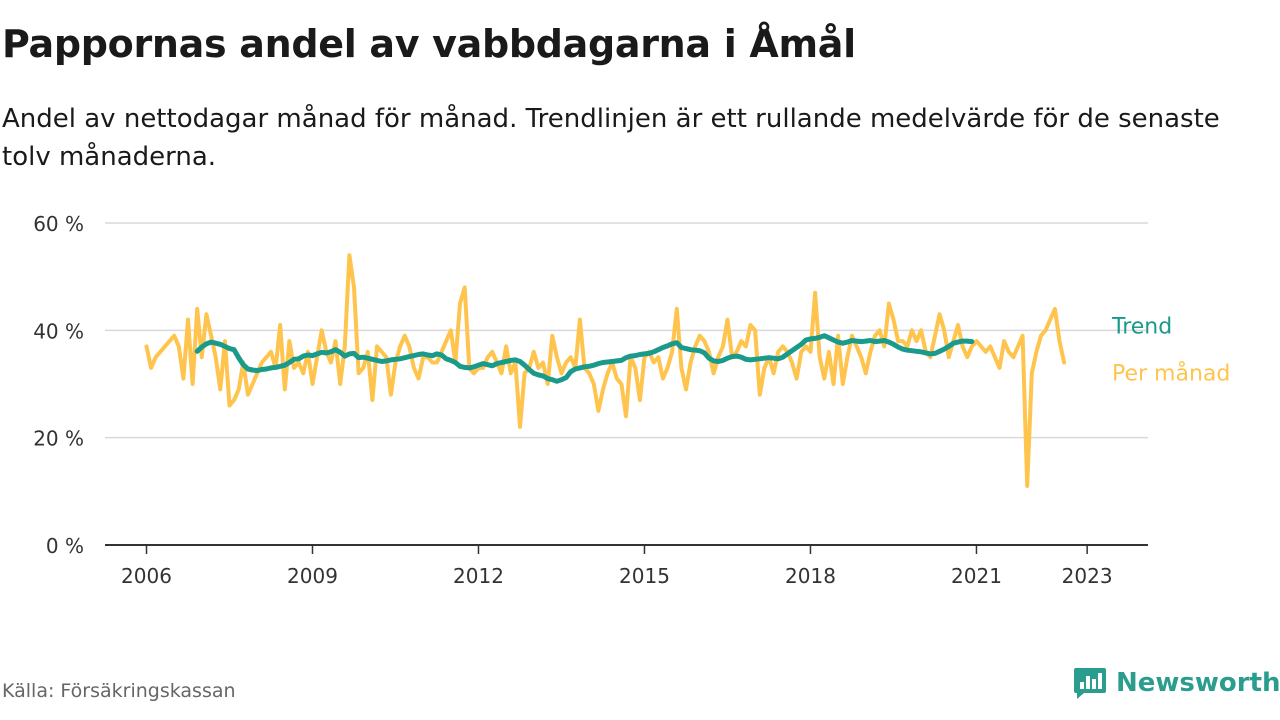 The image size is (1280, 720). Describe the element at coordinates (65, 546) in the screenshot. I see `y-tick-label: 0 %` at that location.